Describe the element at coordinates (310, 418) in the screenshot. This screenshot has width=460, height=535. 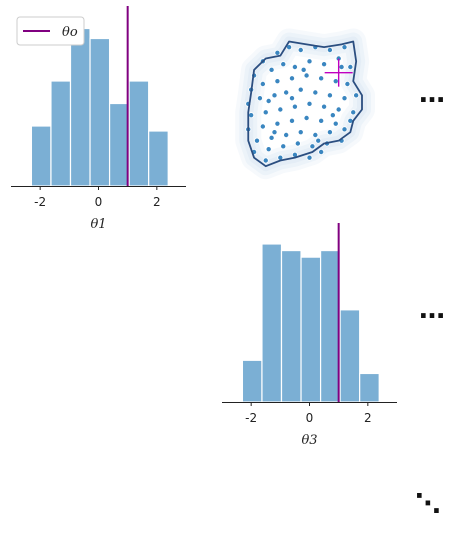
I see `p3-tick-label-2: 0` at that location.